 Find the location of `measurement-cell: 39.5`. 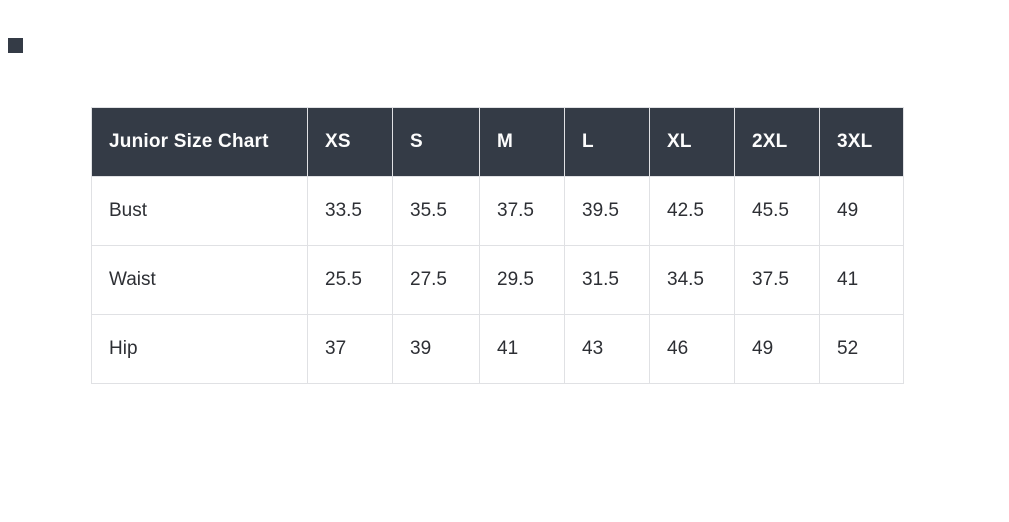

measurement-cell: 39.5 is located at coordinates (607, 211).